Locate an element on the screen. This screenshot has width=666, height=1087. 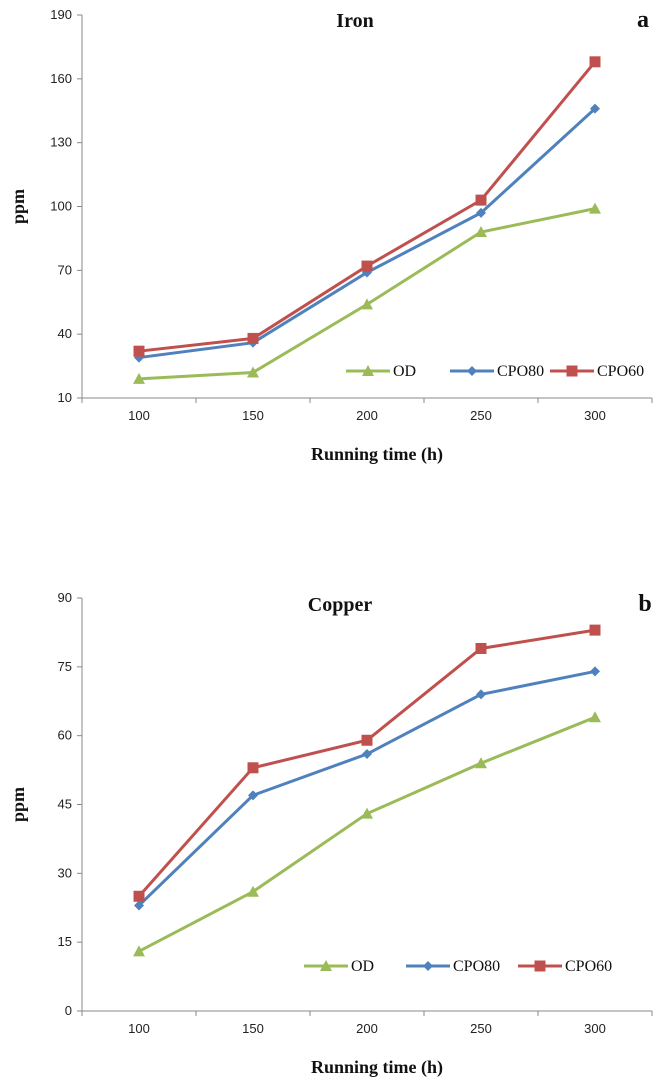
iron-y-tick-label: 130 is located at coordinates (61, 142).